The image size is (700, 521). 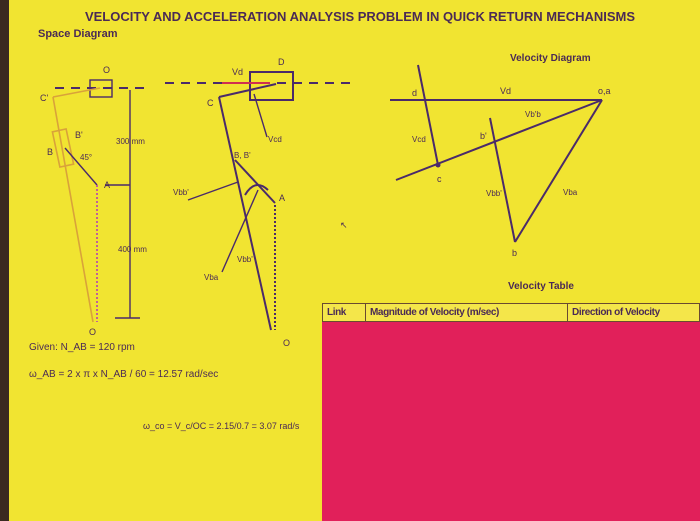 What do you see at coordinates (50, 152) in the screenshot?
I see `label-b: B` at bounding box center [50, 152].